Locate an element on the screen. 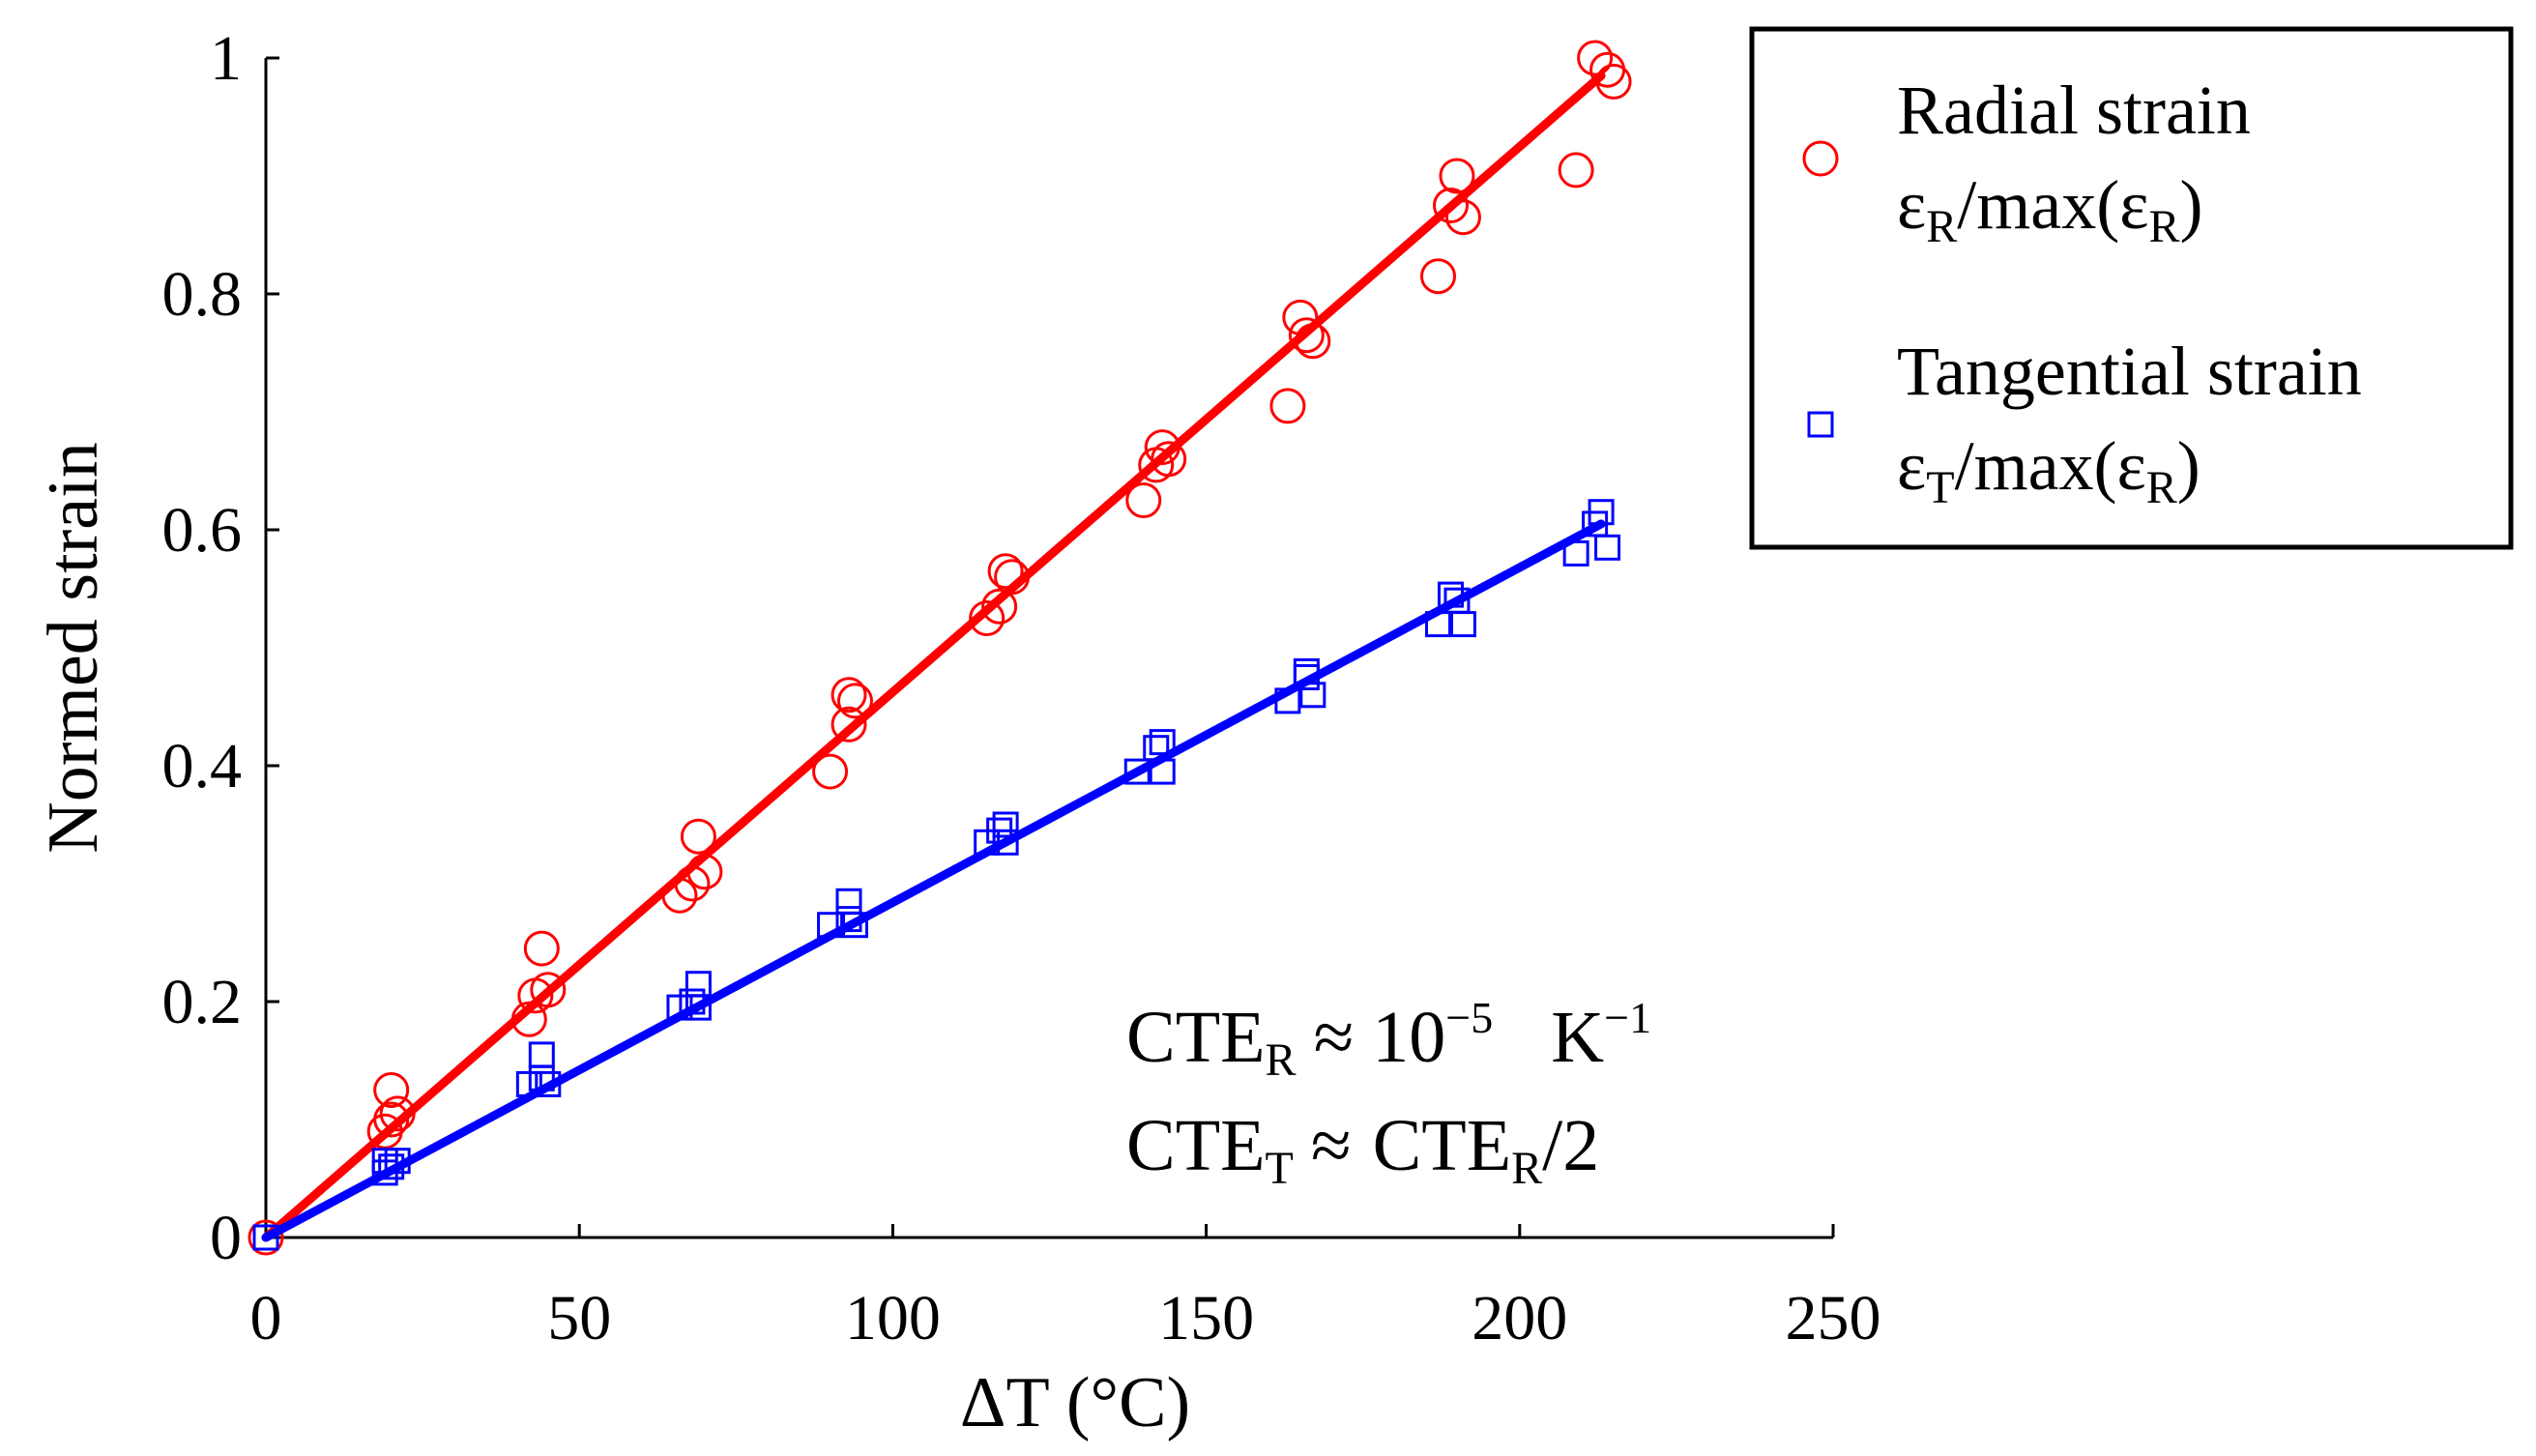  legend-box is located at coordinates (2131, 288).